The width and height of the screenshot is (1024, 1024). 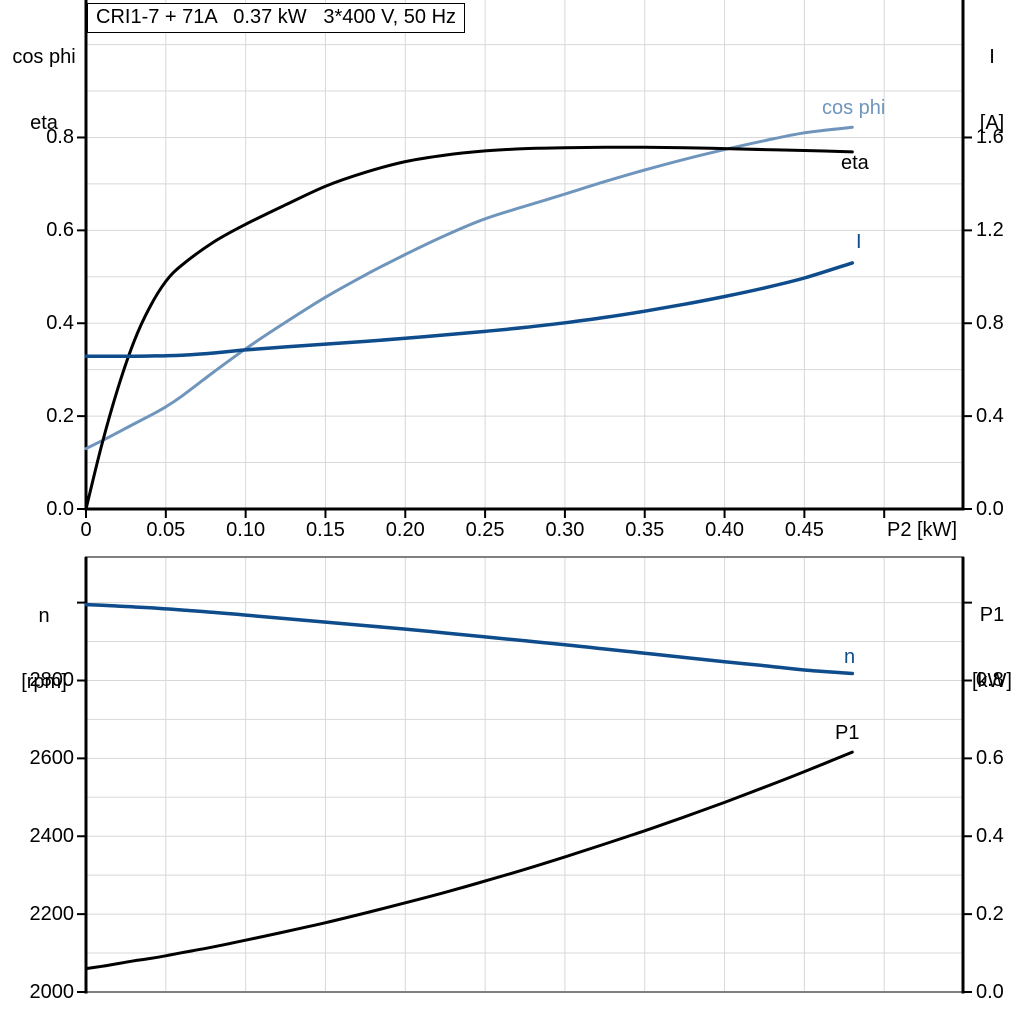 I want to click on right-axis-tick-label: 0.6, so click(x=990, y=758).